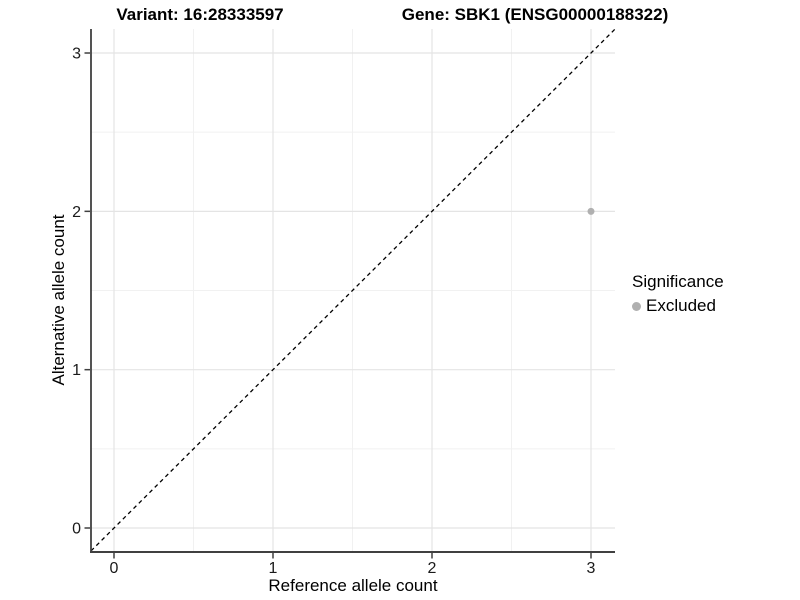 The height and width of the screenshot is (600, 800). Describe the element at coordinates (76, 370) in the screenshot. I see `y-tick-label: 1` at that location.